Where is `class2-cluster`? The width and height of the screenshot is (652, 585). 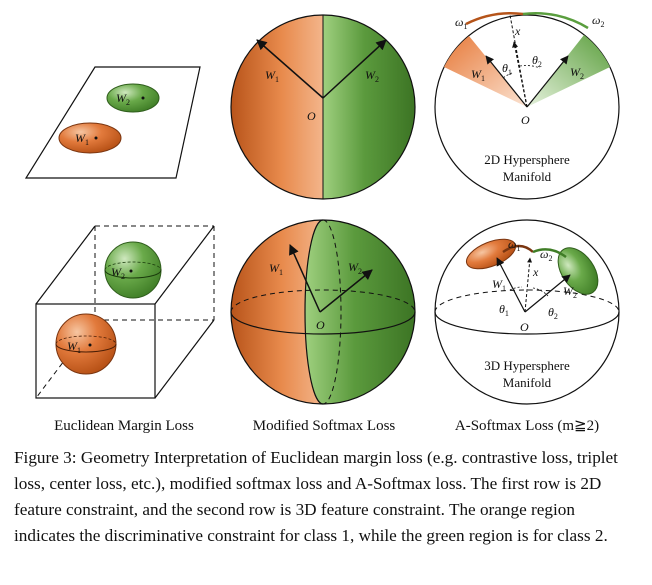
class2-cluster is located at coordinates (133, 98).